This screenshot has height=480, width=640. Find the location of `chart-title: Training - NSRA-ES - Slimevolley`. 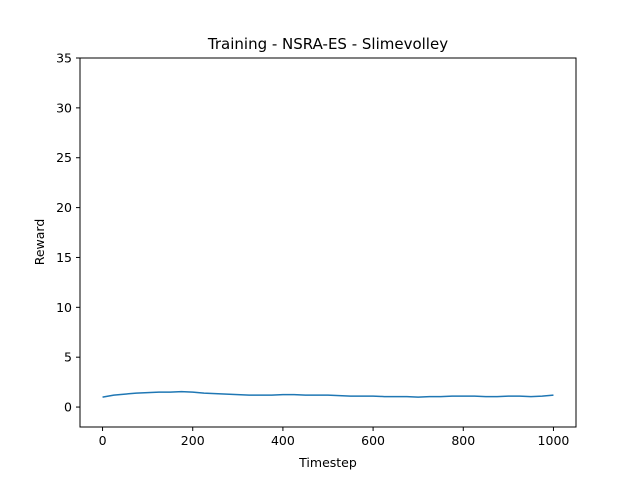

chart-title: Training - NSRA-ES - Slimevolley is located at coordinates (327, 44).